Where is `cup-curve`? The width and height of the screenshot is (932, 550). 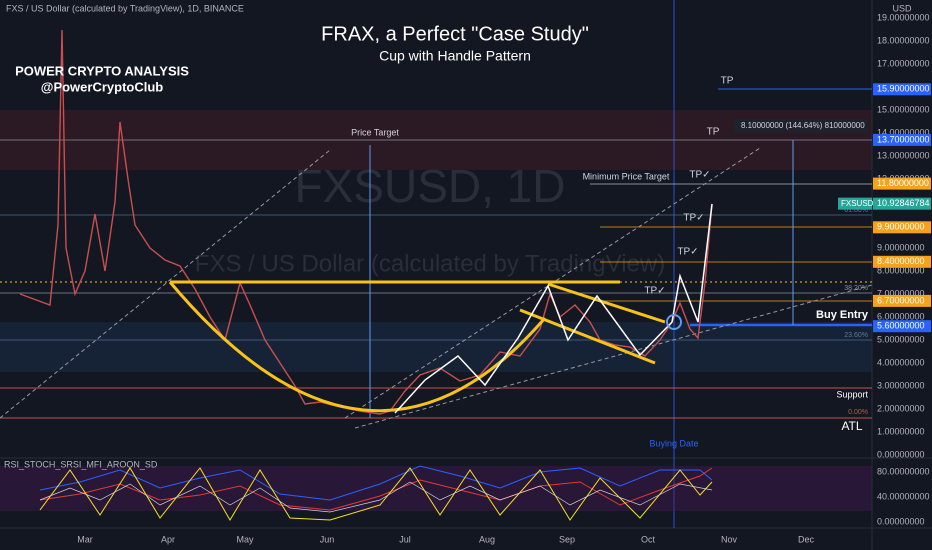
cup-curve is located at coordinates (357, 347).